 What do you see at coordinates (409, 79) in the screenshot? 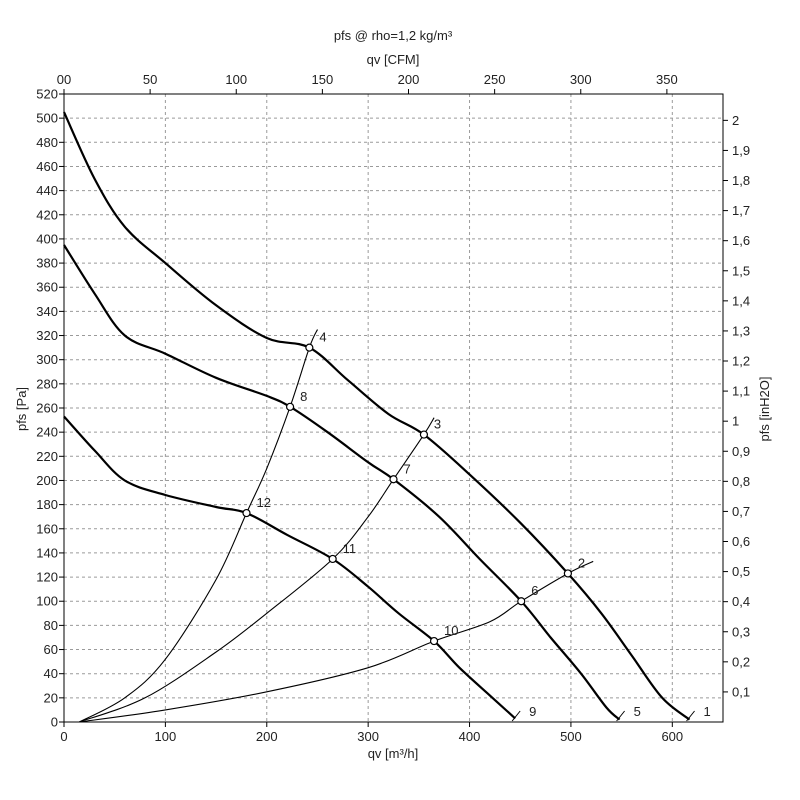
I see `x2-tick-label: 200` at bounding box center [409, 79].